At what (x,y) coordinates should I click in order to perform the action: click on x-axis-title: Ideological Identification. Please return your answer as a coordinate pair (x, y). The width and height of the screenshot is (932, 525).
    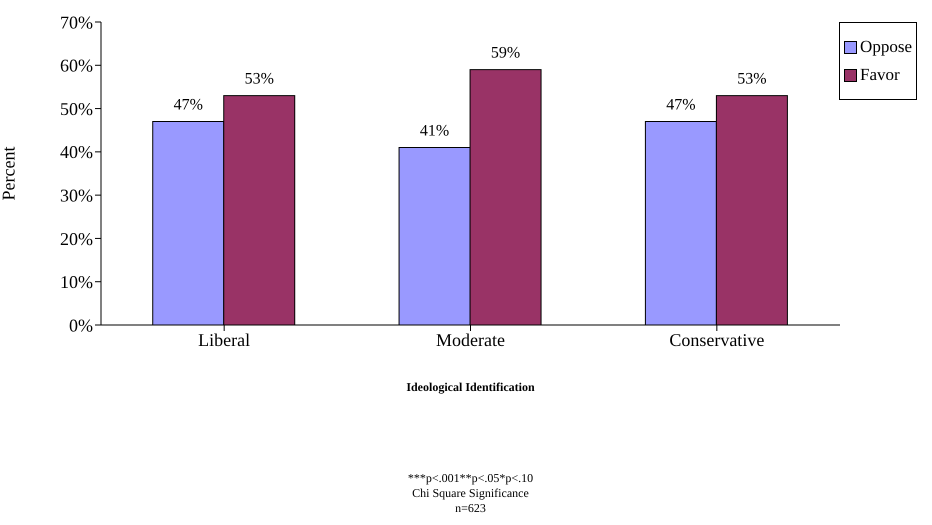
    Looking at the image, I should click on (470, 387).